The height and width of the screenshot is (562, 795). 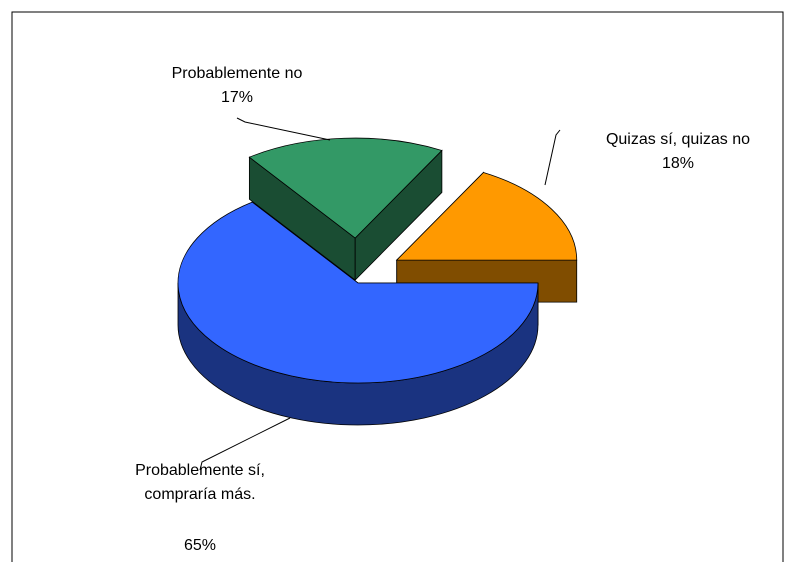 I want to click on slice-value-label: 17%, so click(x=237, y=97).